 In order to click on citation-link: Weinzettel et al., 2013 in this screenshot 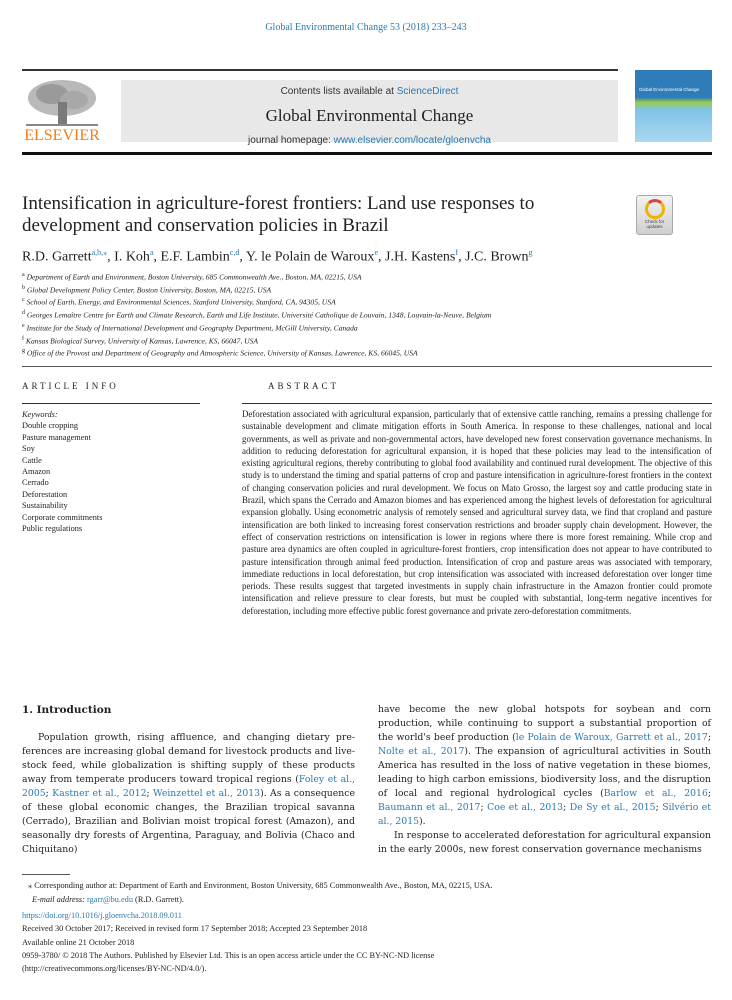, I will do `click(207, 793)`.